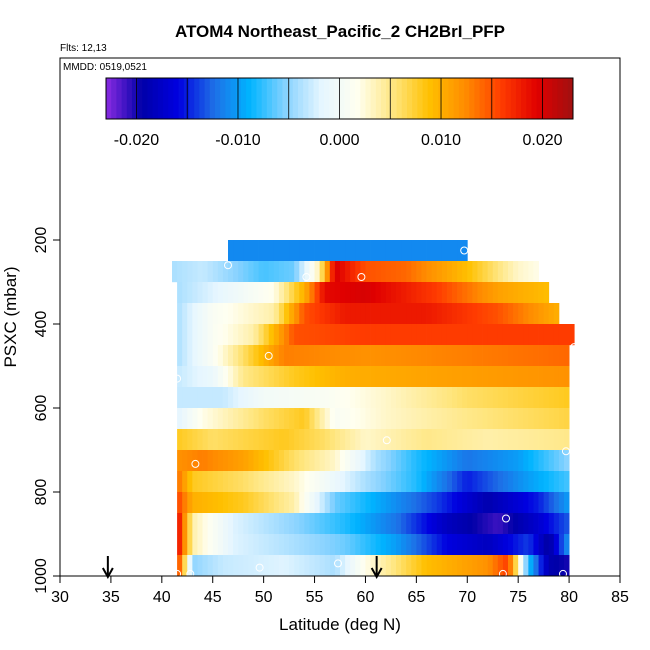 Image resolution: width=650 pixels, height=650 pixels. I want to click on sample-point, so click(228, 265).